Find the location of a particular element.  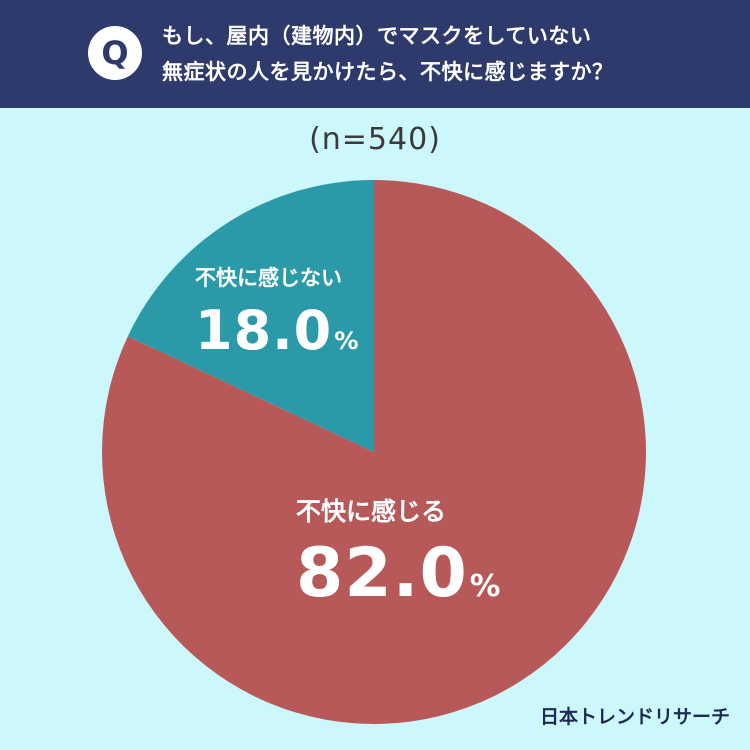

slice-value-not-uncomfortable: 18.0% is located at coordinates (277, 330).